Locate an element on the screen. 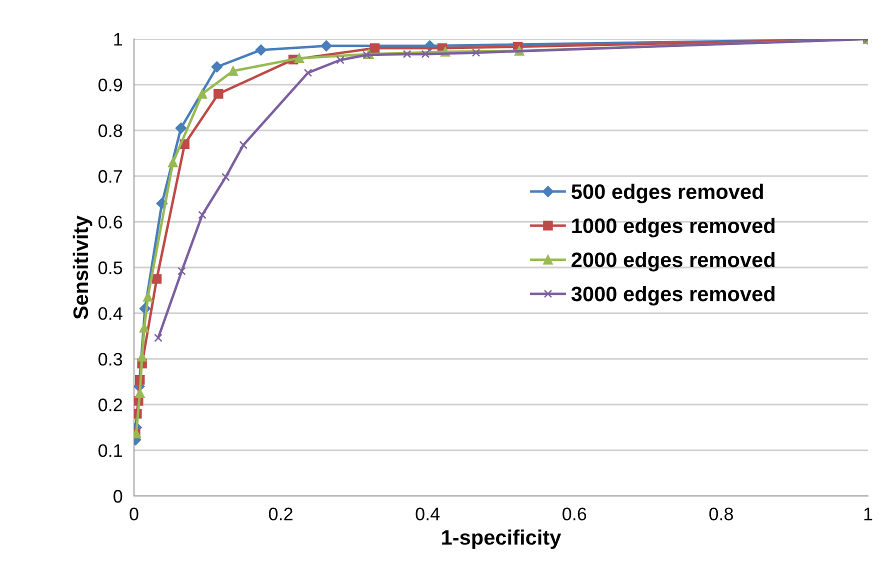 Image resolution: width=894 pixels, height=583 pixels. y-tick-label: 0.8 is located at coordinates (110, 131).